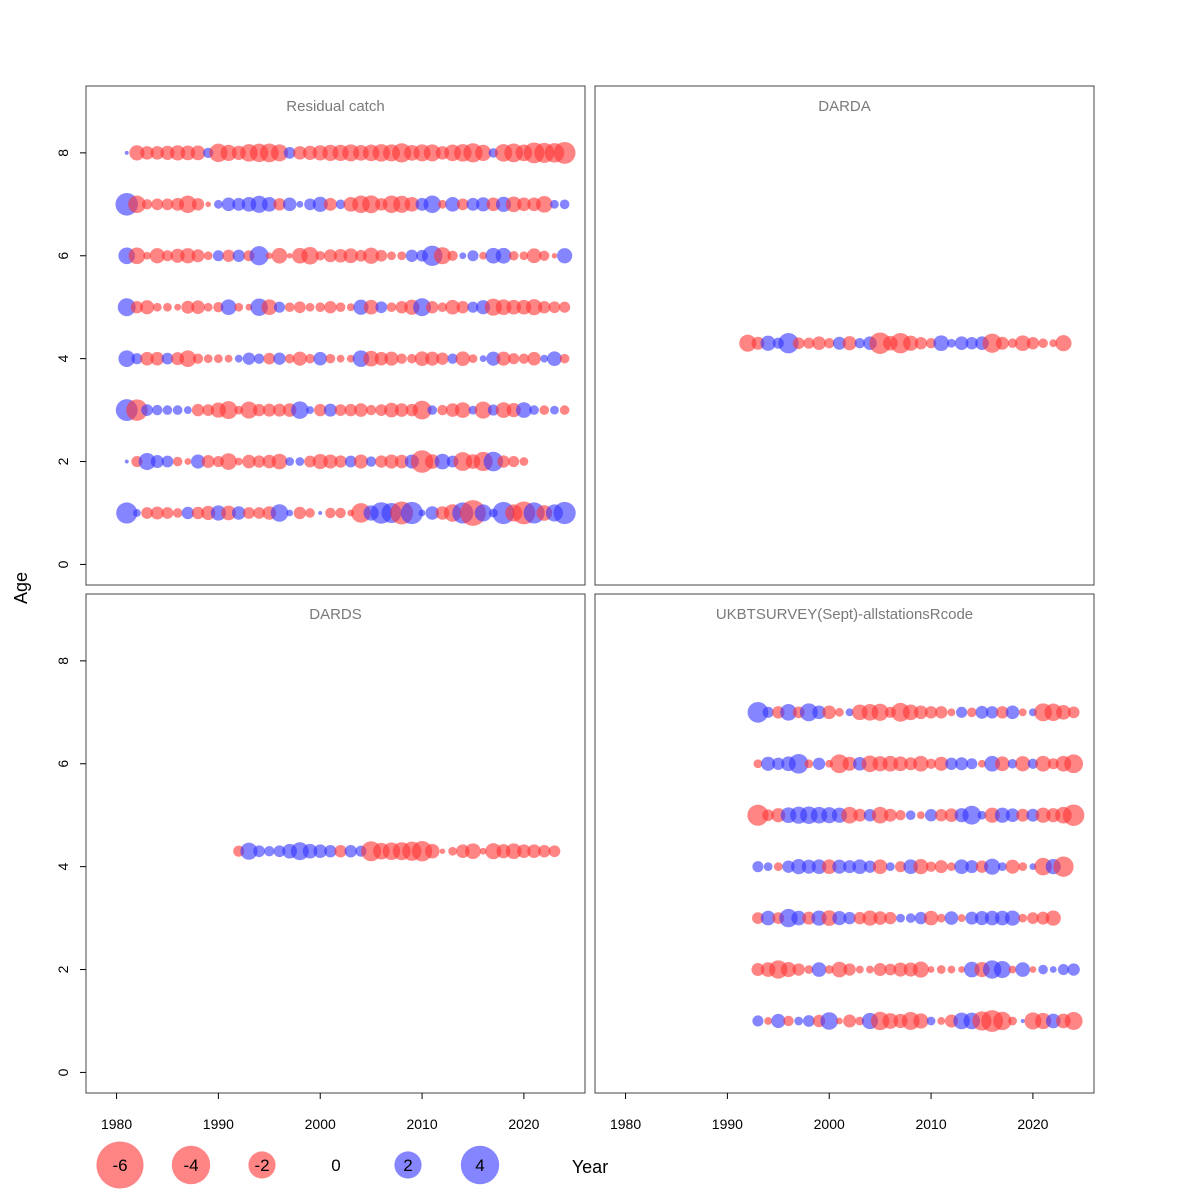  I want to click on panel-title: UKBTSURVEY(Sept)-allstationsRcode, so click(844, 614).